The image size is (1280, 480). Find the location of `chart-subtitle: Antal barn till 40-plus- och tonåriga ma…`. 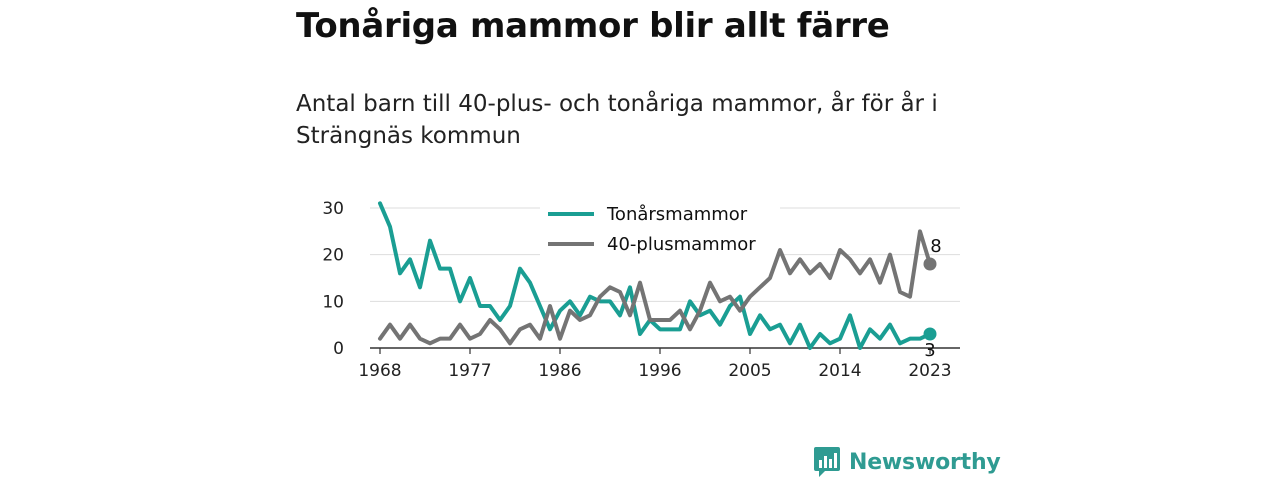

chart-subtitle: Antal barn till 40-plus- och tonåriga ma… is located at coordinates (617, 120).